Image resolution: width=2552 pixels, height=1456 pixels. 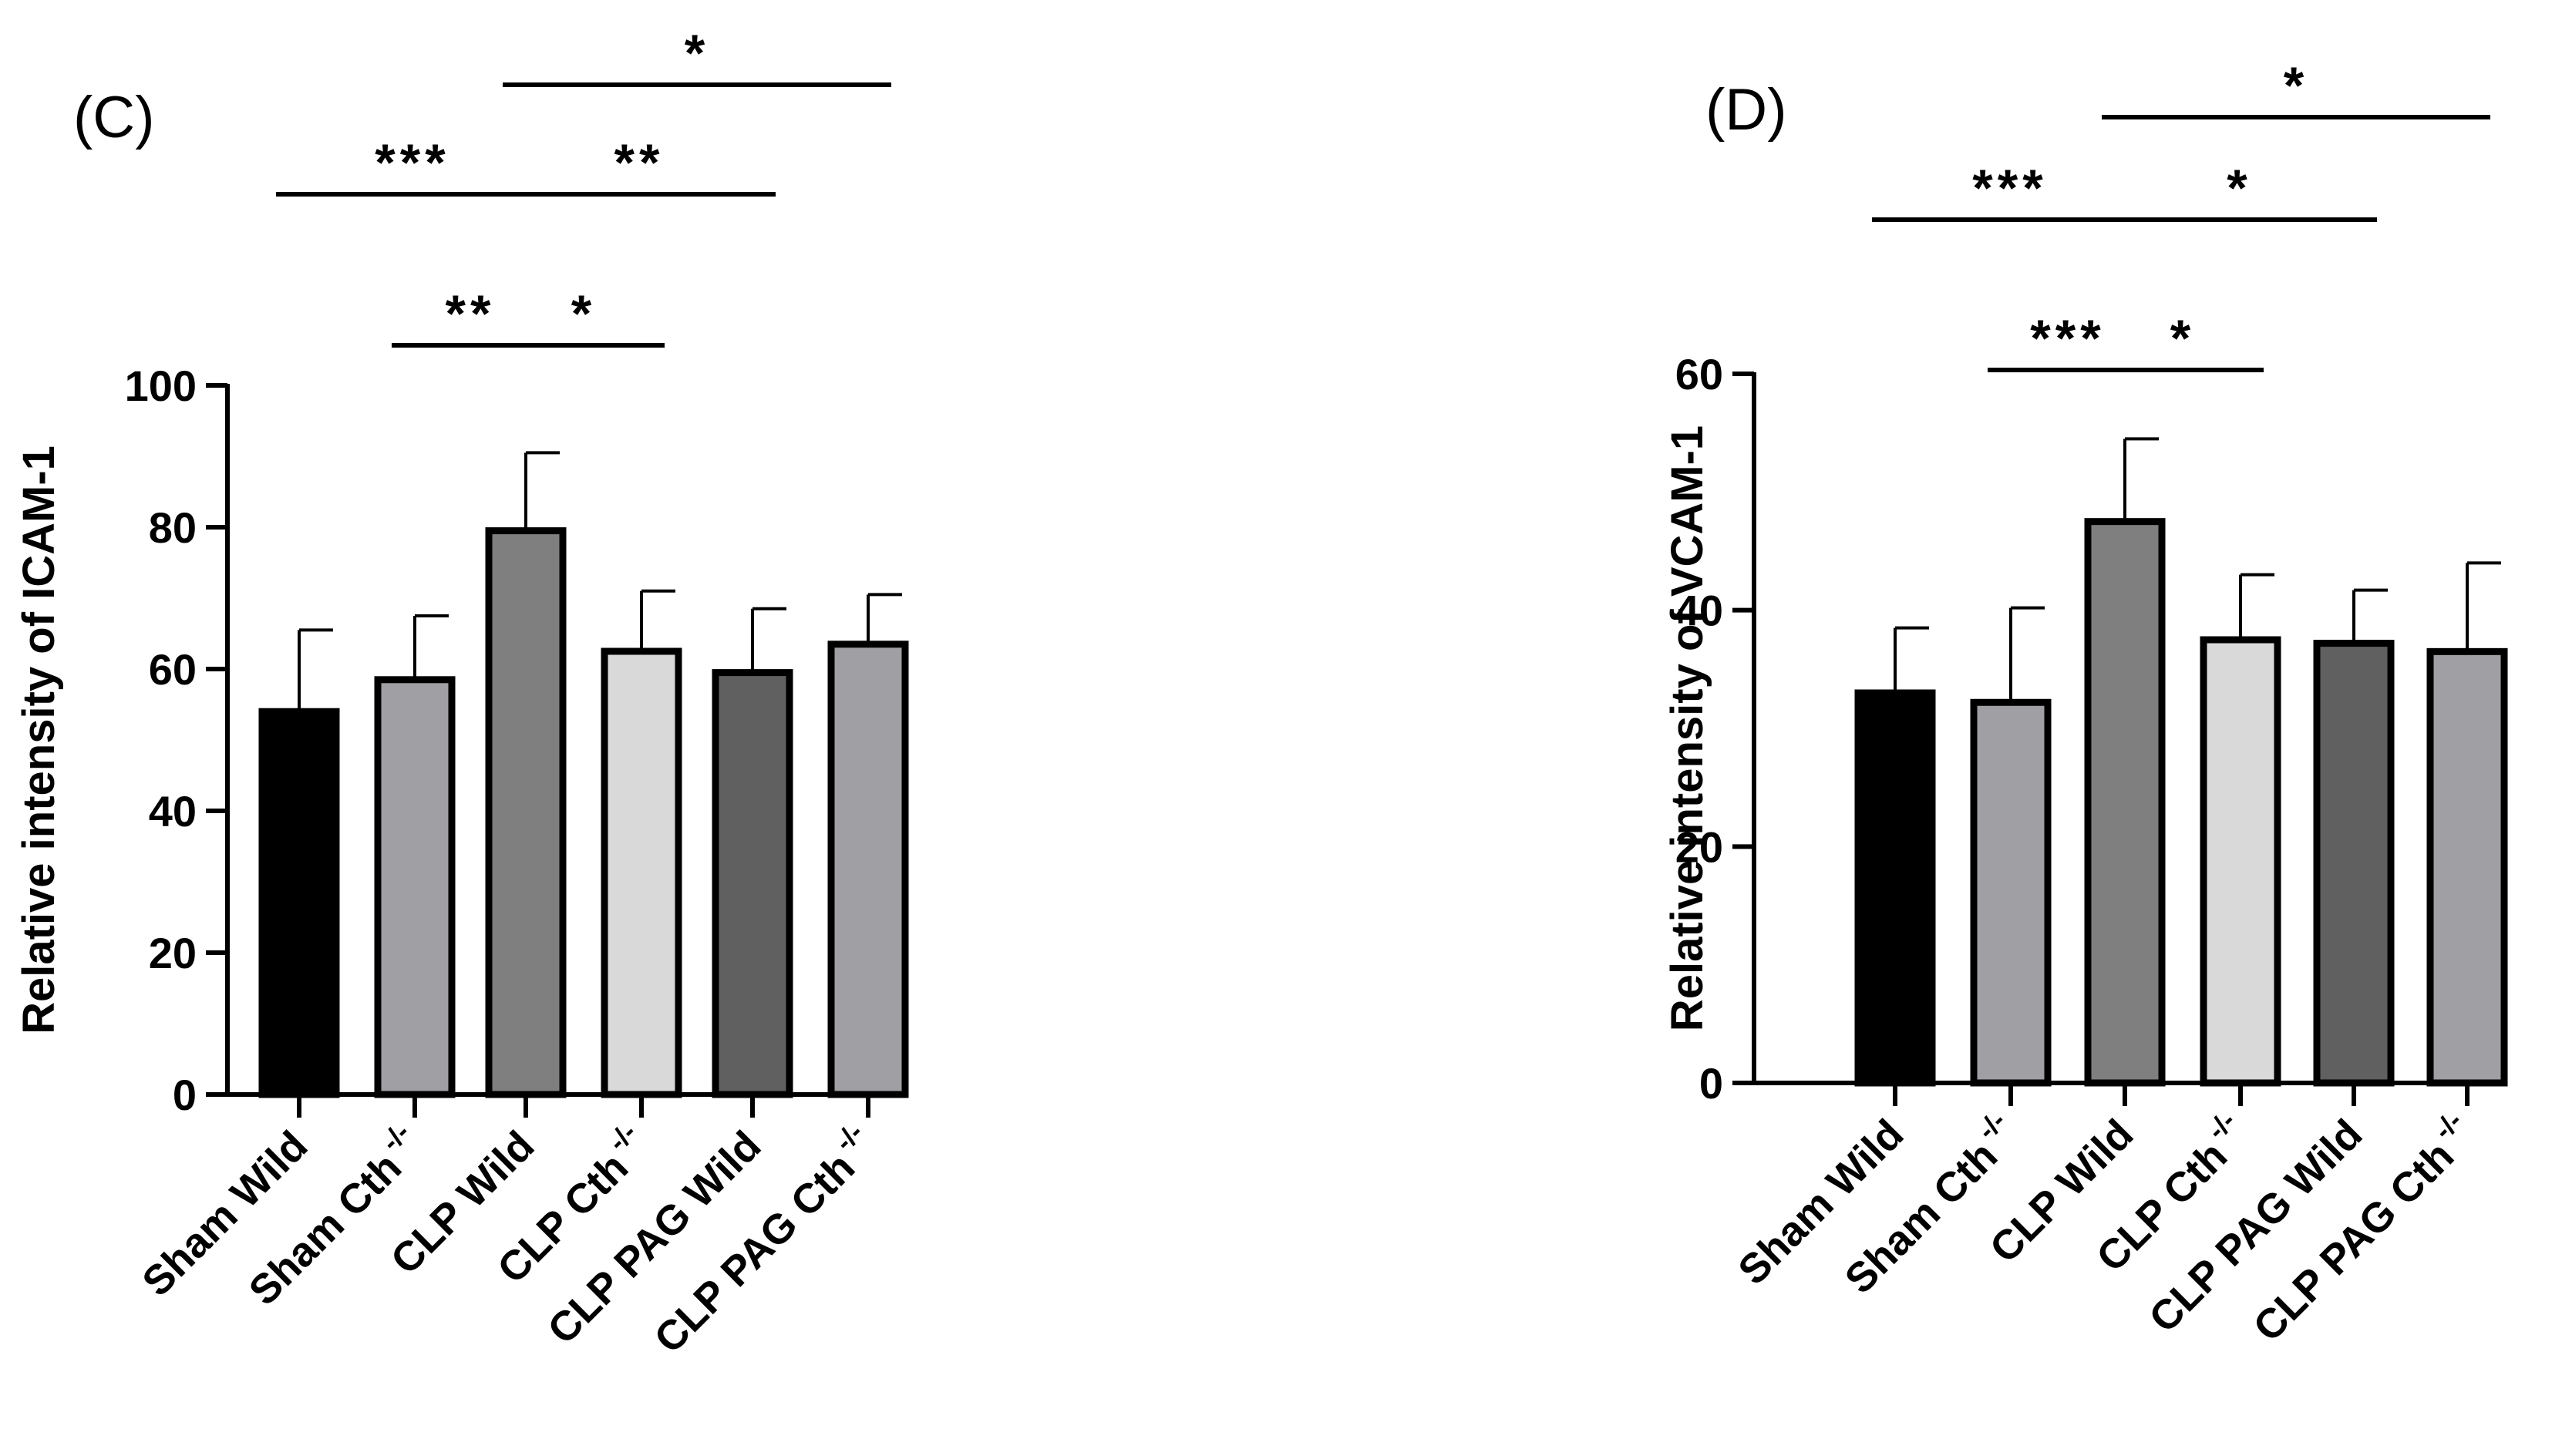 What do you see at coordinates (161, 385) in the screenshot?
I see `y-tick-label: 100` at bounding box center [161, 385].